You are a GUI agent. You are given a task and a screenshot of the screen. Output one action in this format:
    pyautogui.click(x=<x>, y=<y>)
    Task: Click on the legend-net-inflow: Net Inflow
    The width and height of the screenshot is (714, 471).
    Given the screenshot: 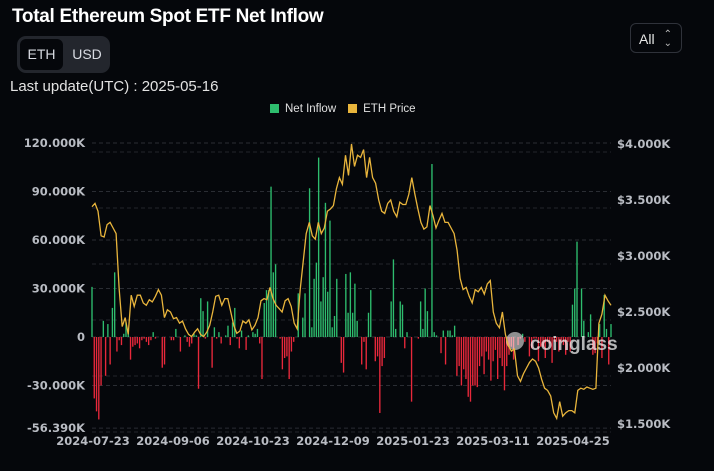 What is the action you would take?
    pyautogui.click(x=303, y=109)
    